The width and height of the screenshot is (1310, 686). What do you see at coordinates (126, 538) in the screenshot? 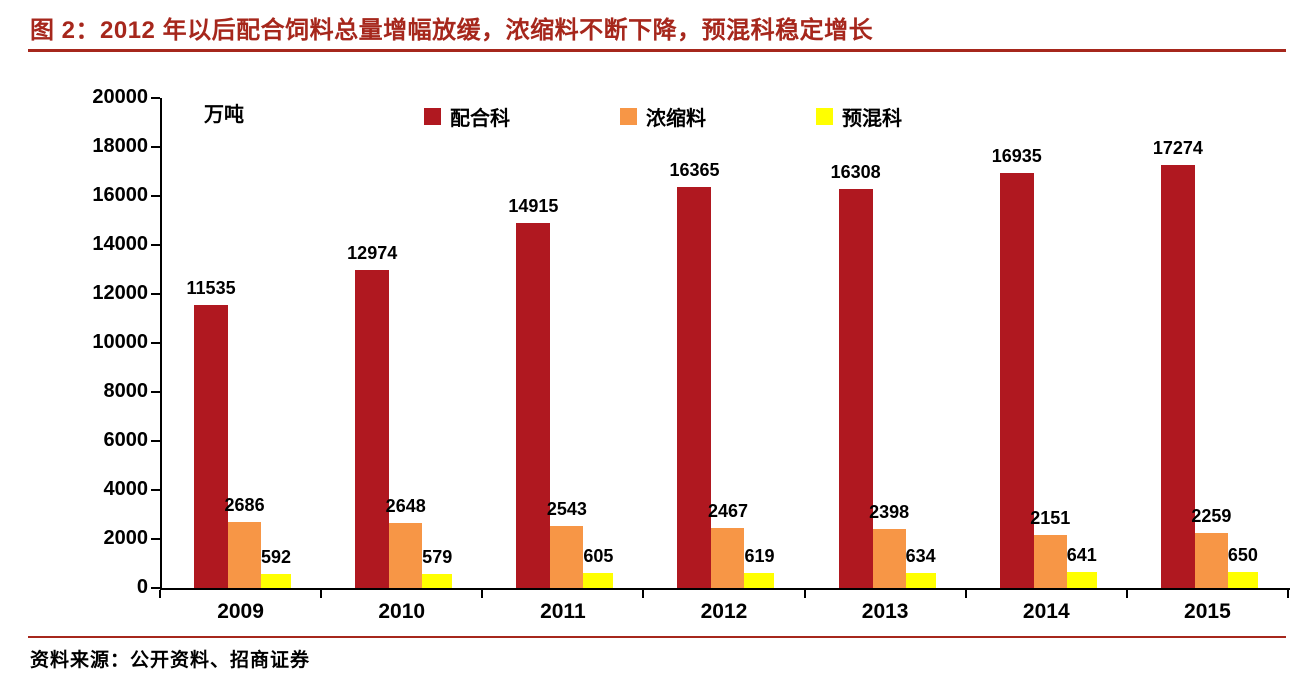
I see `y-tick-label: 2000` at bounding box center [126, 538].